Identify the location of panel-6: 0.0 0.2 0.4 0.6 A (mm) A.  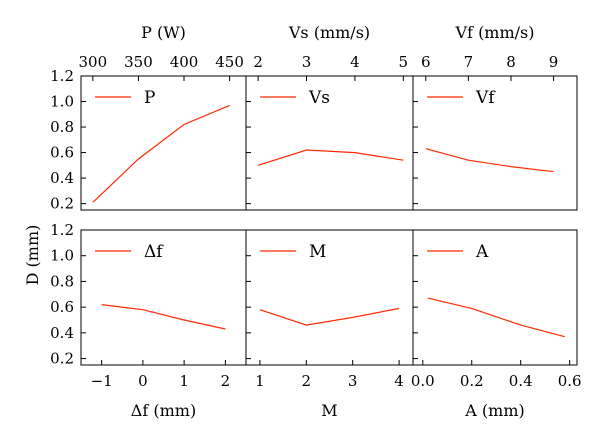
(496, 324).